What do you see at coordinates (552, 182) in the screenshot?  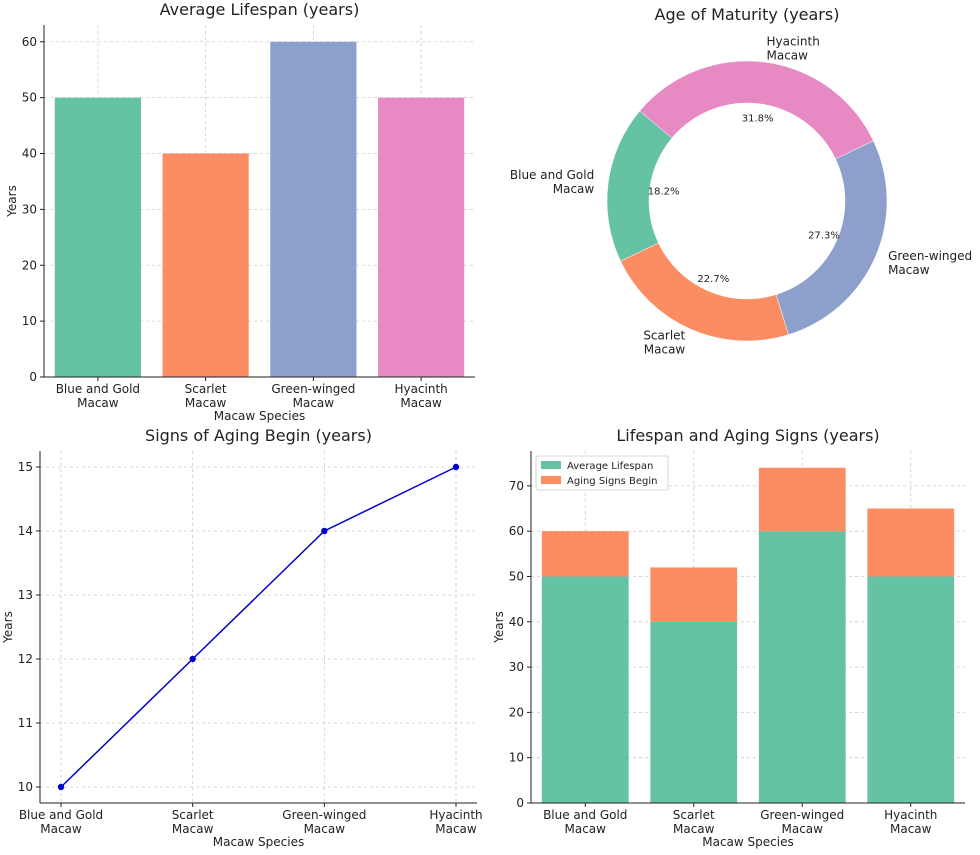 I see `maturity-slice-label: Blue and Gold Macaw` at bounding box center [552, 182].